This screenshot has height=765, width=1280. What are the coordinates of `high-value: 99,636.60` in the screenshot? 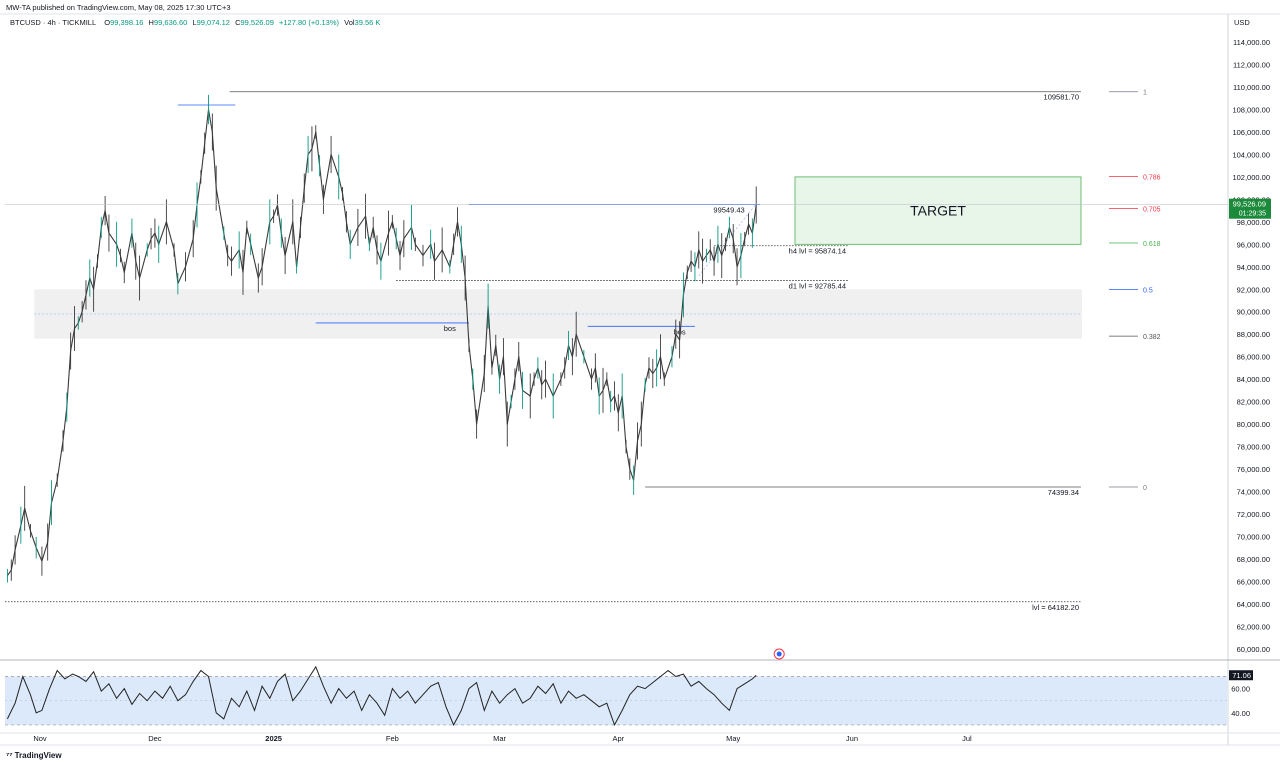 It's located at (170, 22).